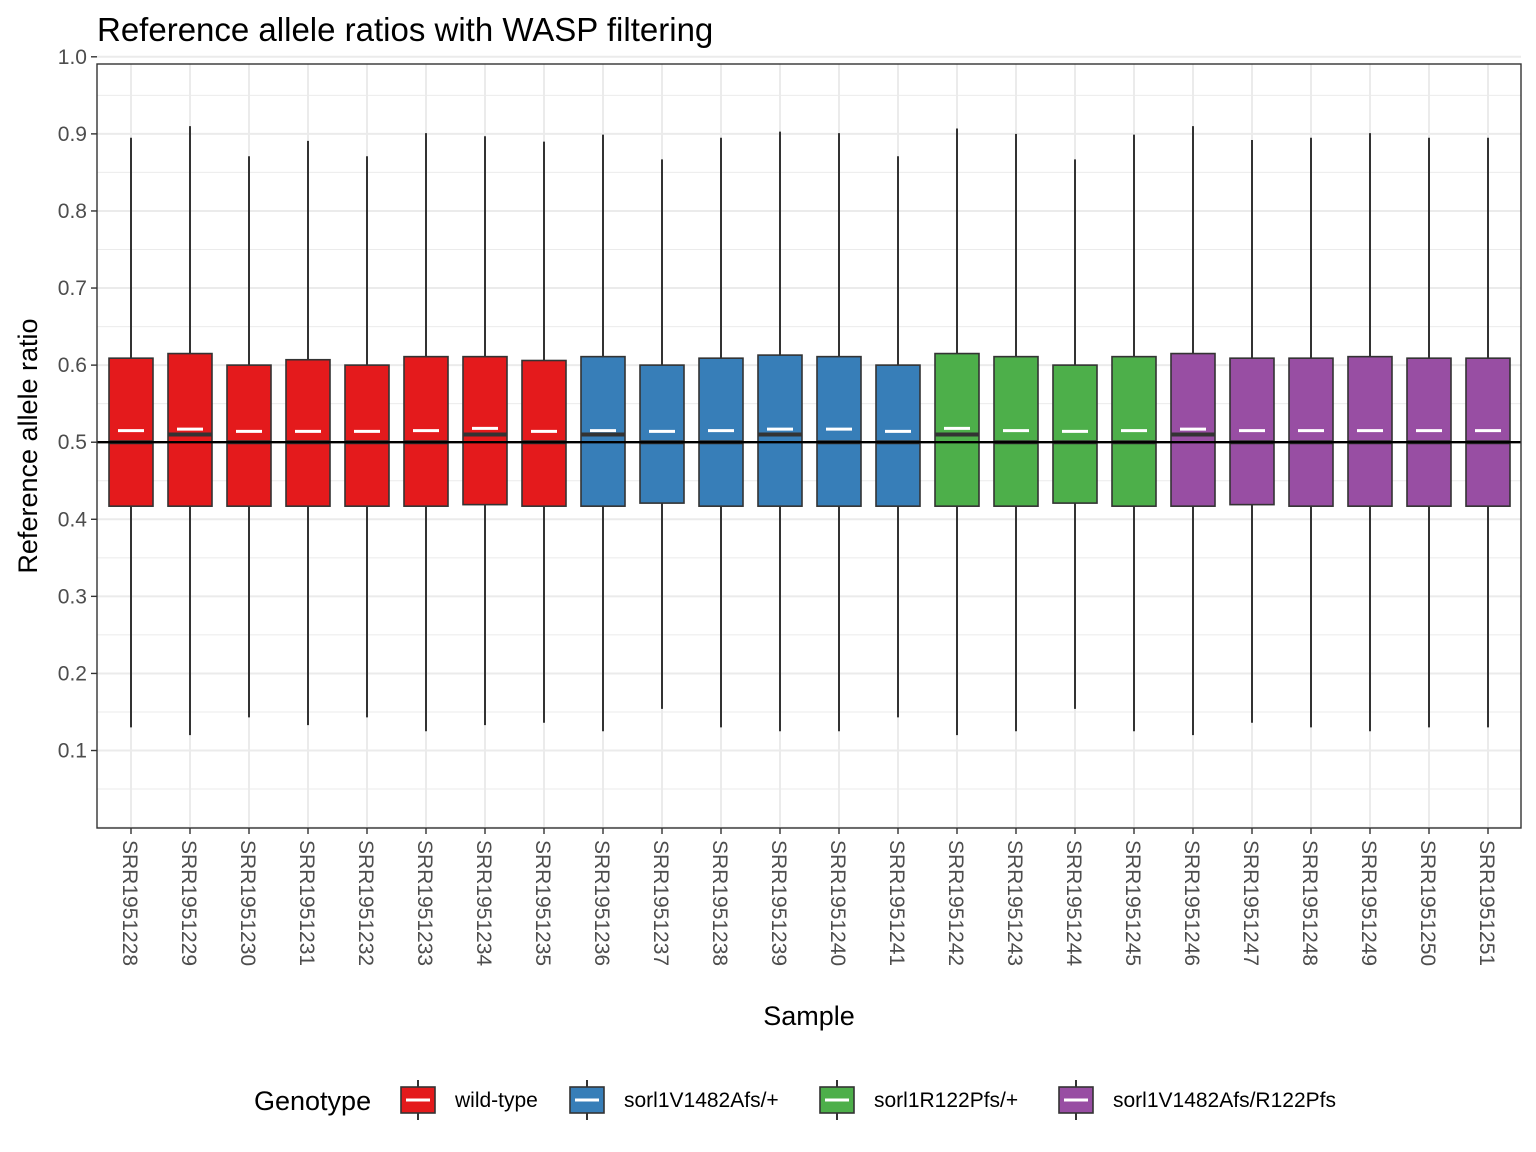  I want to click on y-tick-label: 1.0, so click(72, 57).